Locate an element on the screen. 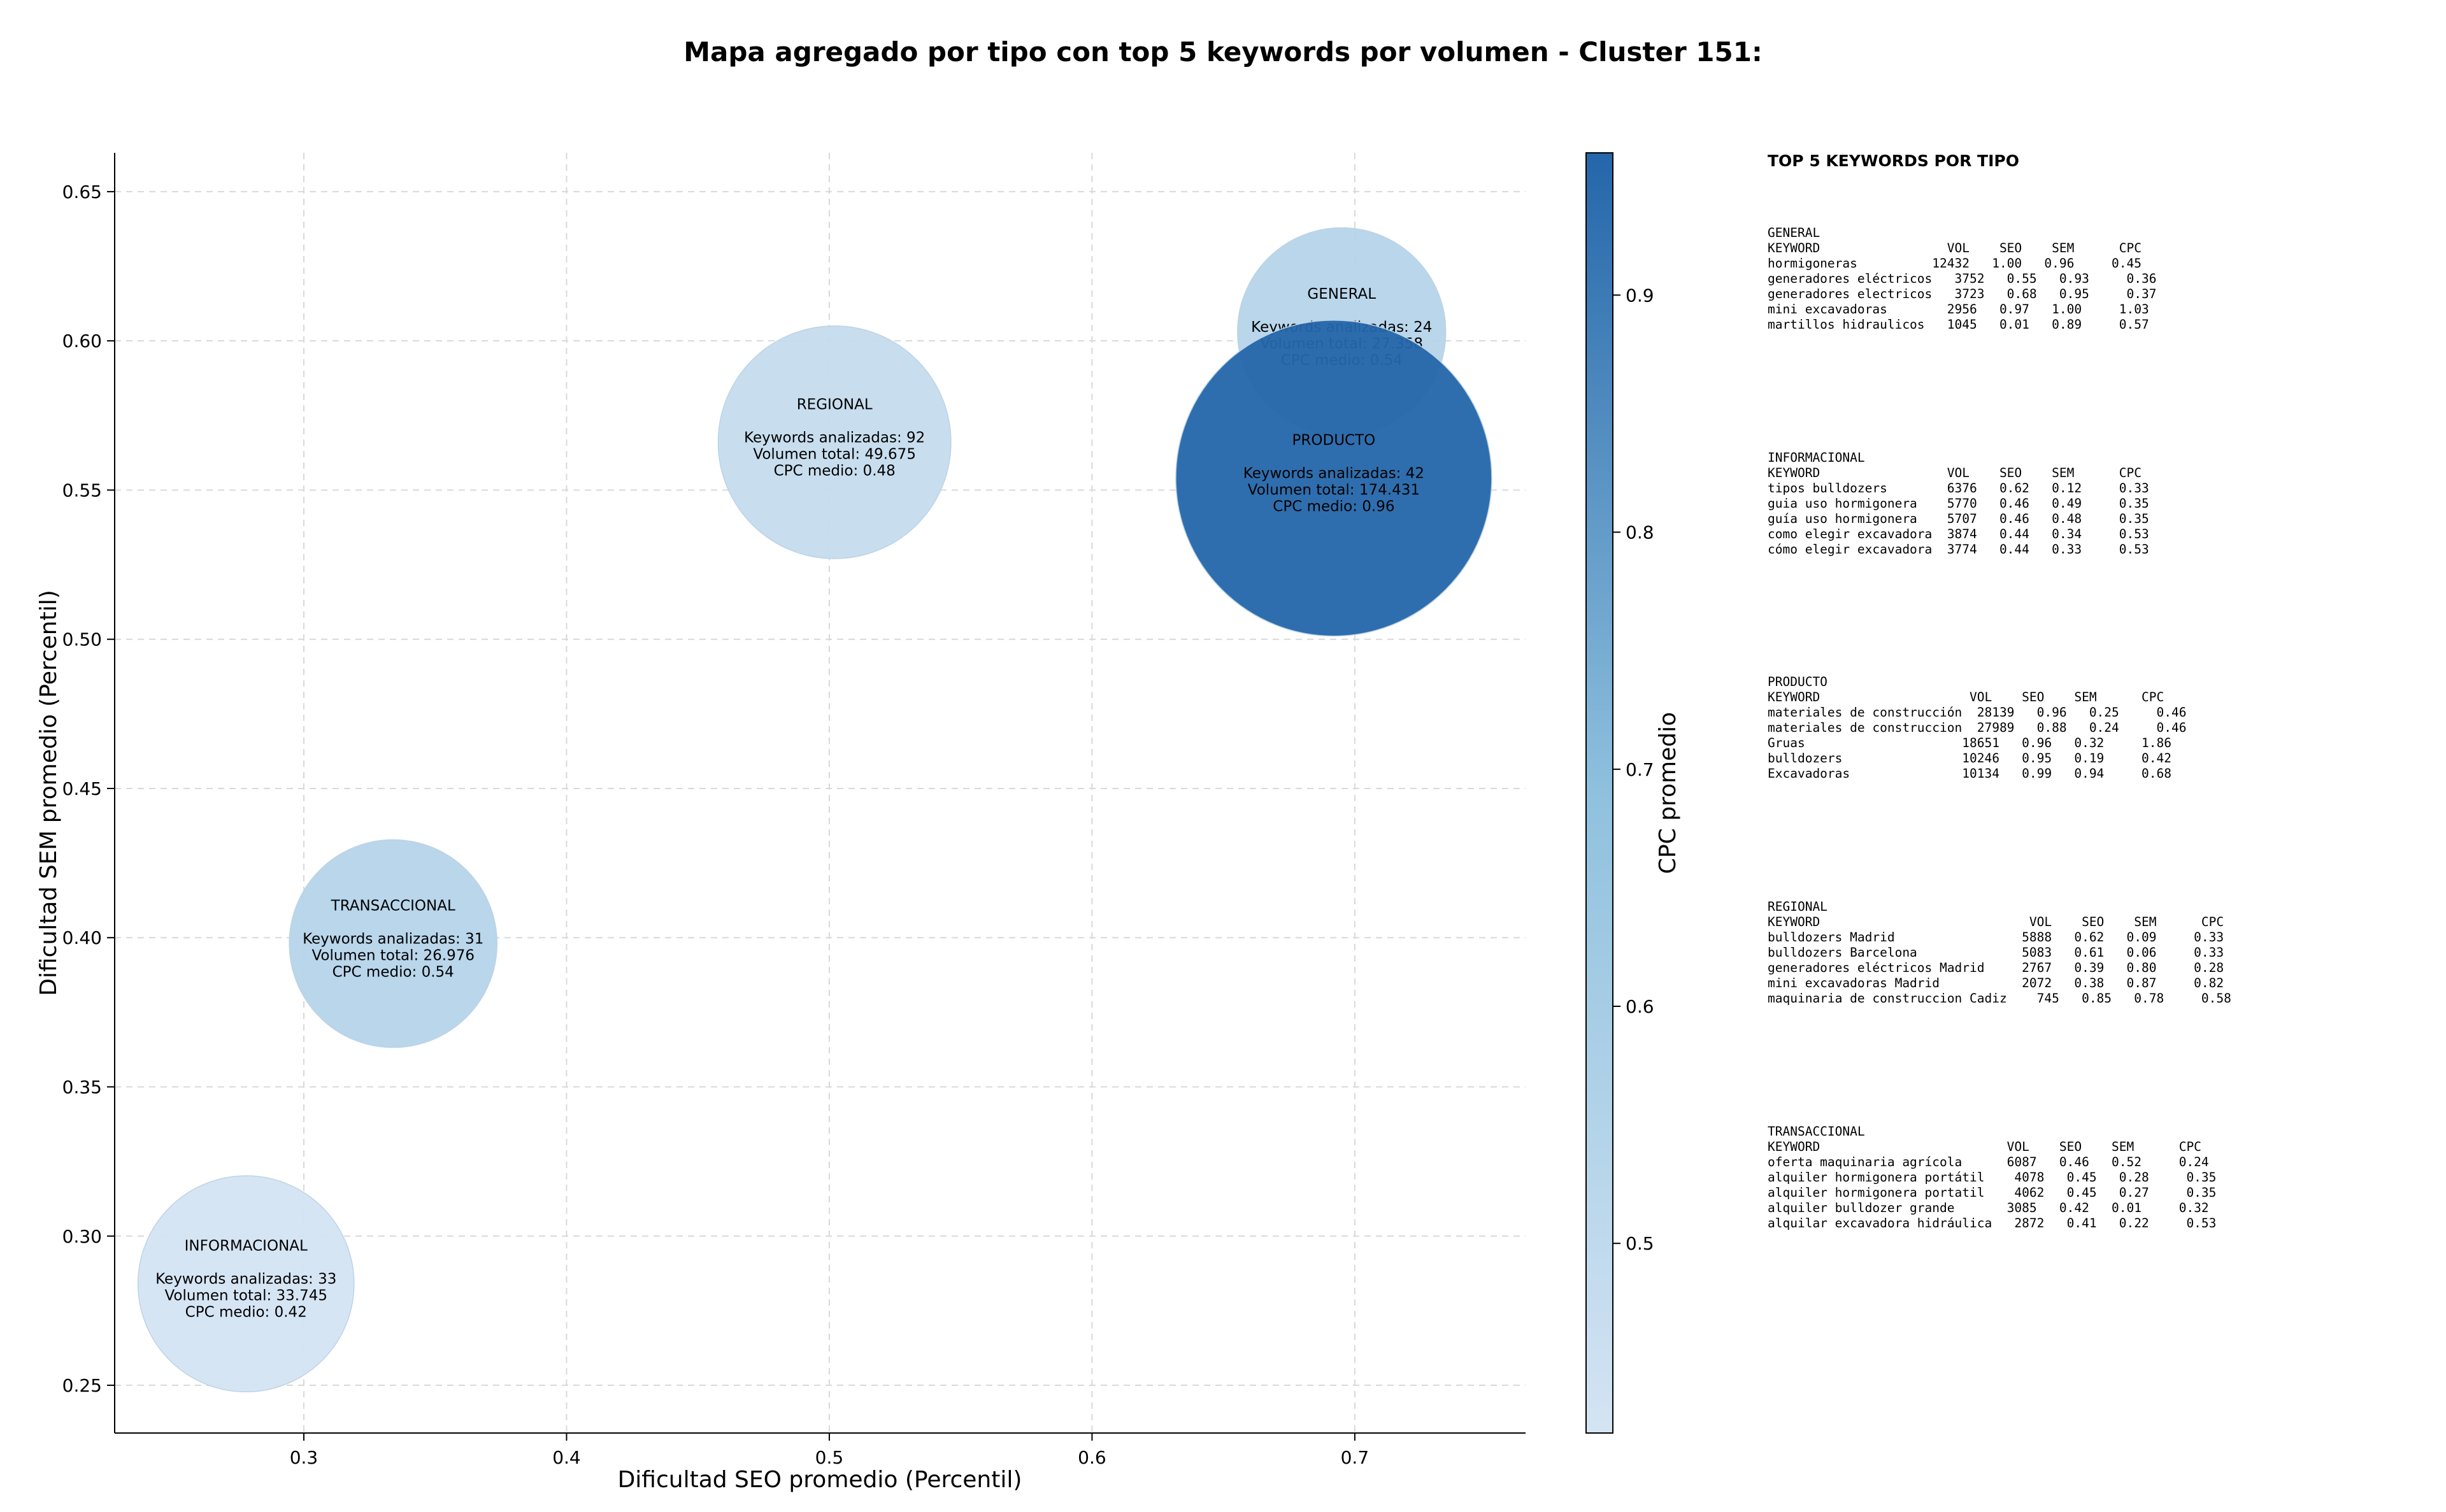  panel-keyword-row: guia uso hormigonera 5770 0.46 0.49 0.35 is located at coordinates (1958, 503).